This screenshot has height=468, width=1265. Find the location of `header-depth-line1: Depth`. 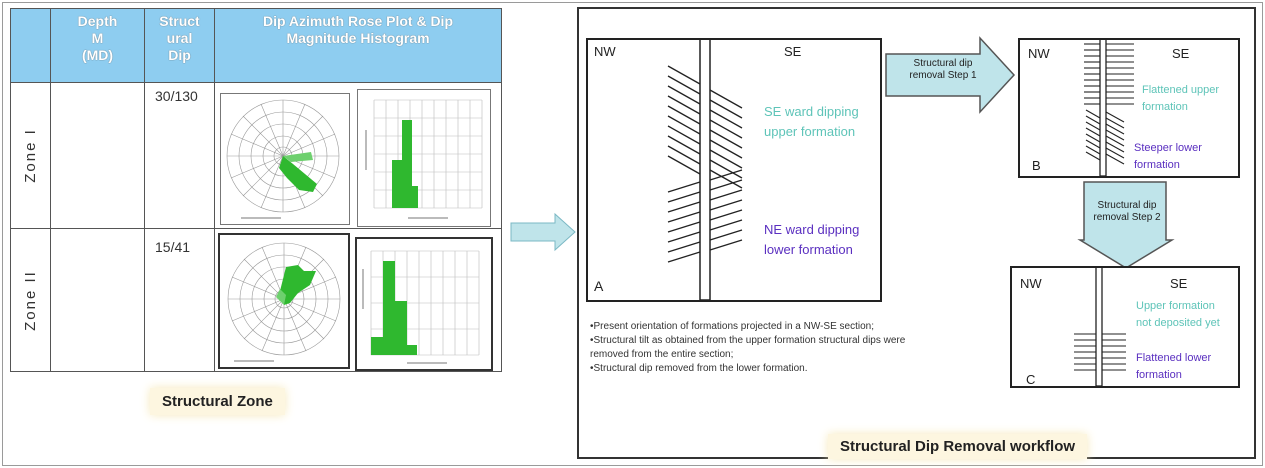

header-depth-line1: Depth is located at coordinates (97, 21).